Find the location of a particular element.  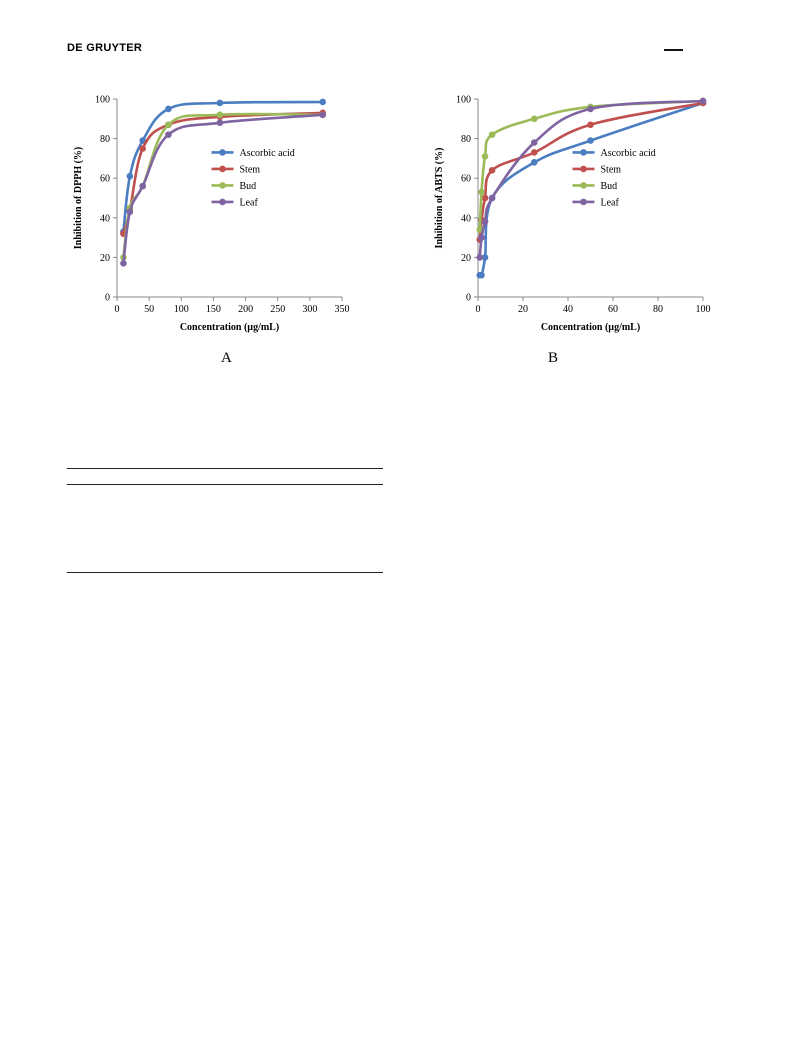

table-header-rule is located at coordinates (225, 484).